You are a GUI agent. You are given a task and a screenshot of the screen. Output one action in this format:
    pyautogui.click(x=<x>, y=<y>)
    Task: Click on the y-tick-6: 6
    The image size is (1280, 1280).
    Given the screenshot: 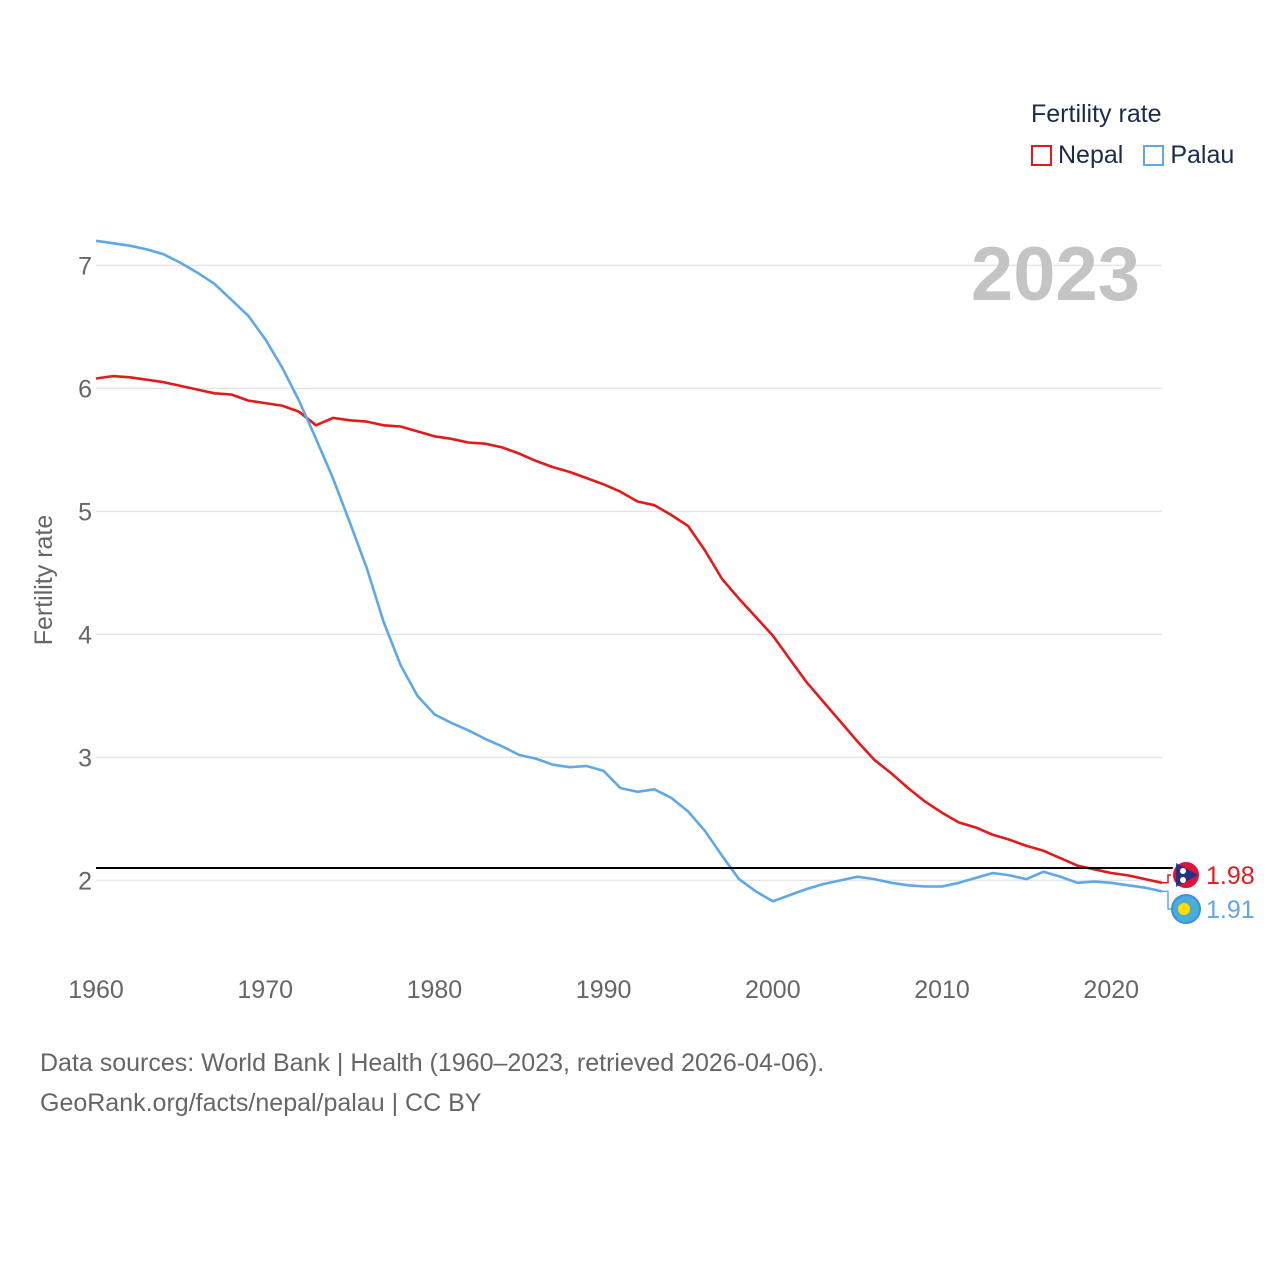 What is the action you would take?
    pyautogui.click(x=85, y=389)
    